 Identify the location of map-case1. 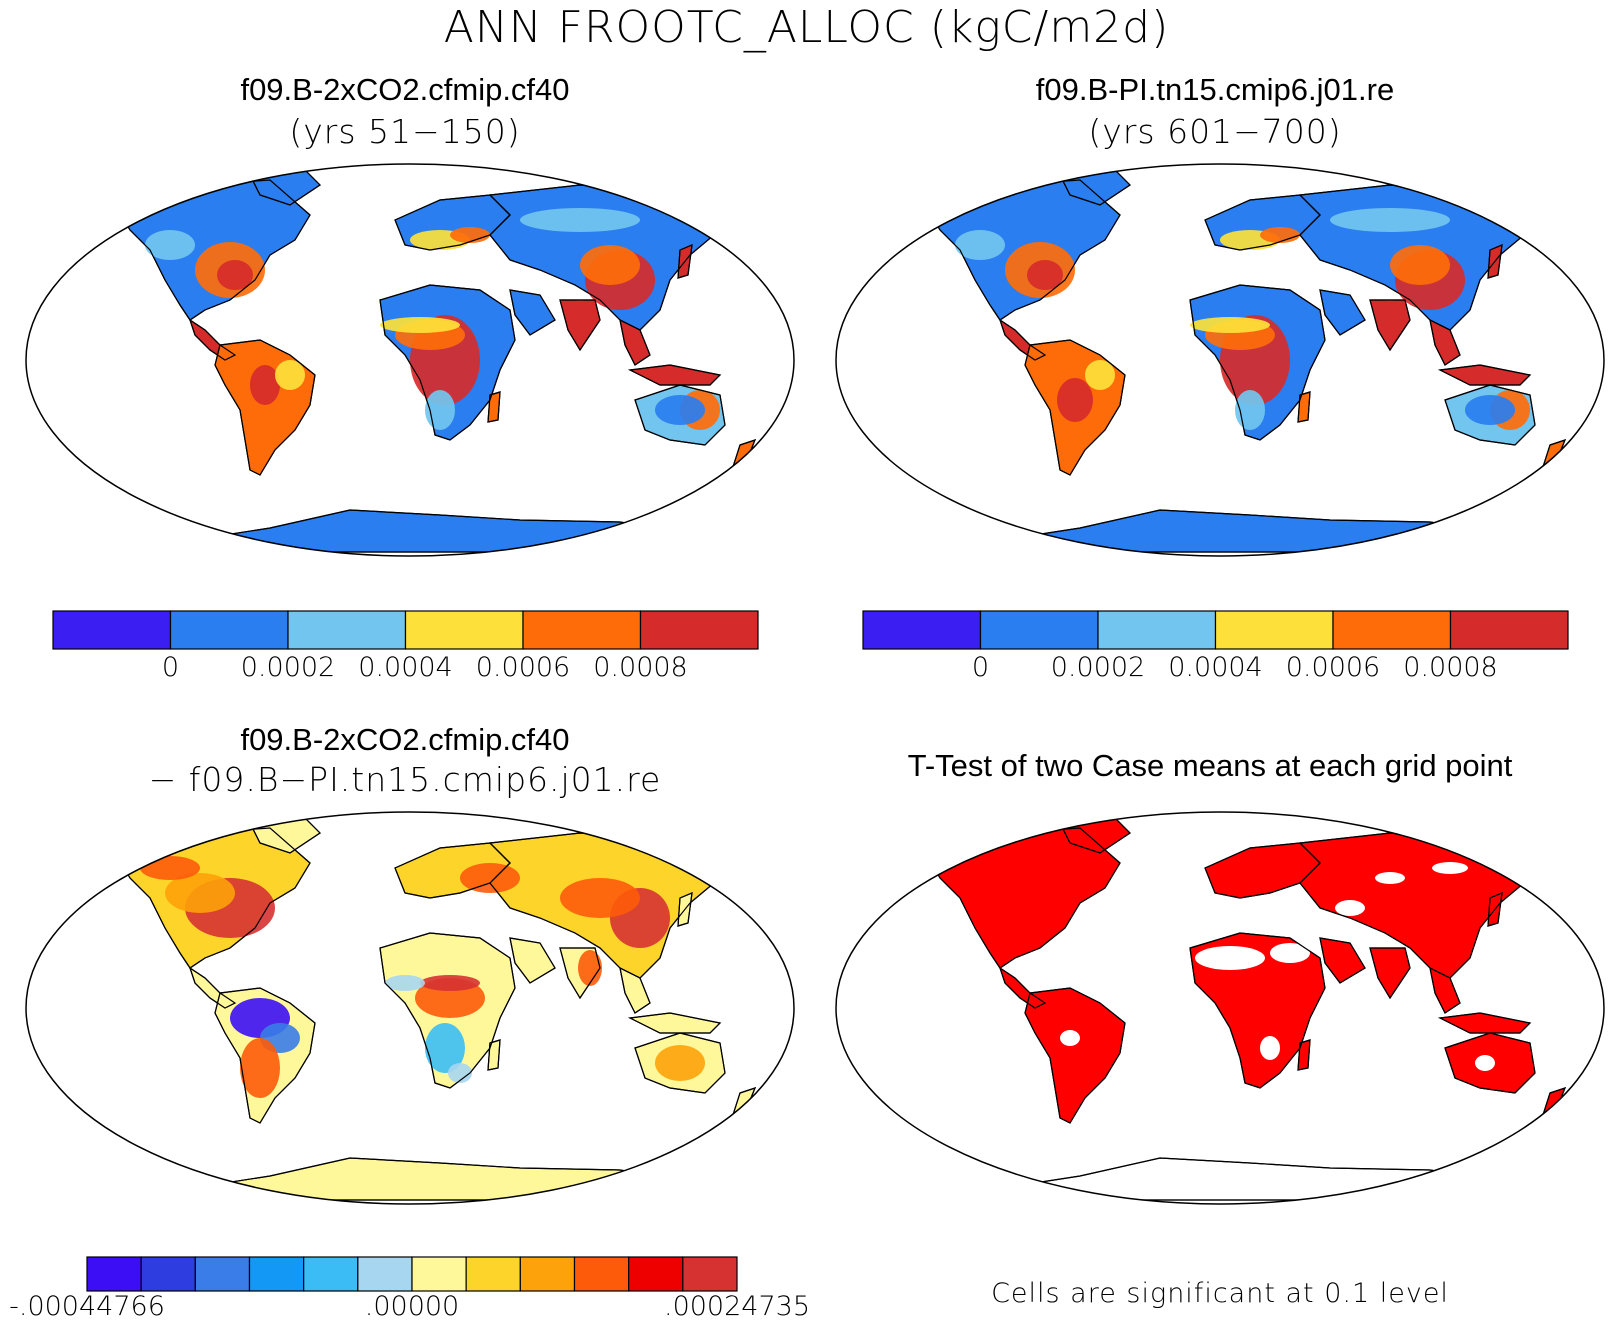
(410, 360).